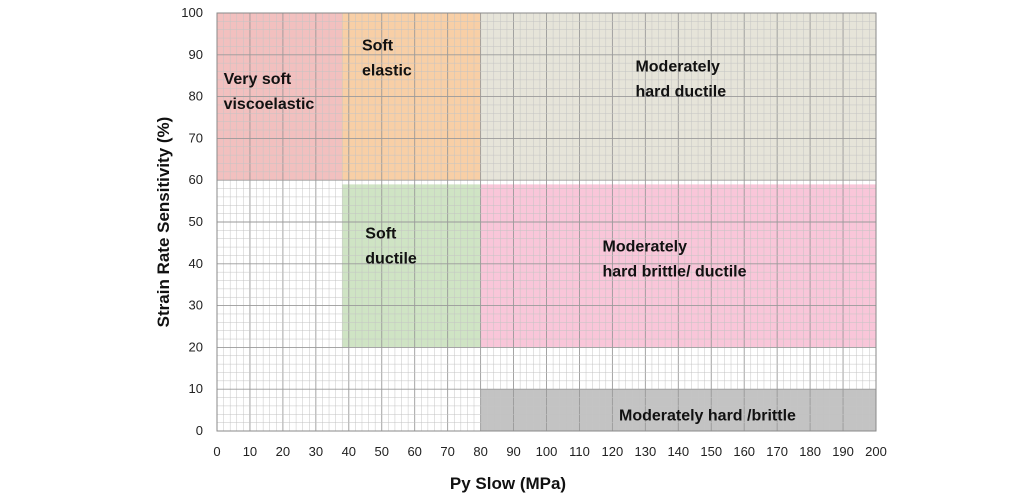  What do you see at coordinates (744, 451) in the screenshot?
I see `x-tick-label: 160` at bounding box center [744, 451].